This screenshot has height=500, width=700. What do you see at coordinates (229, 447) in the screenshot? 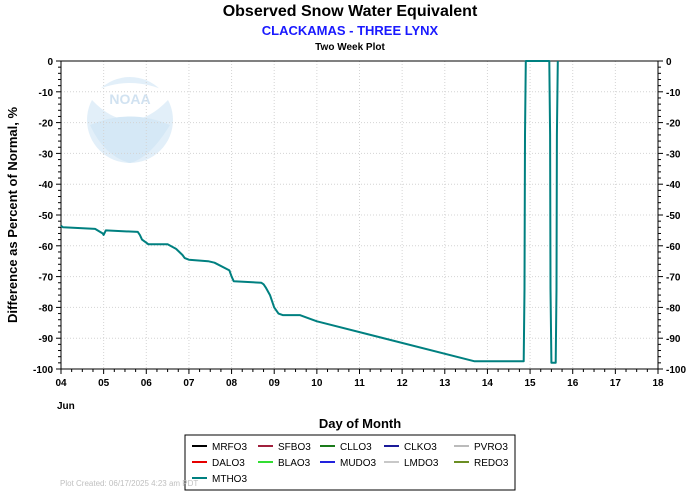
I see `legend-label-mrfo3: MRFO3` at bounding box center [229, 447].